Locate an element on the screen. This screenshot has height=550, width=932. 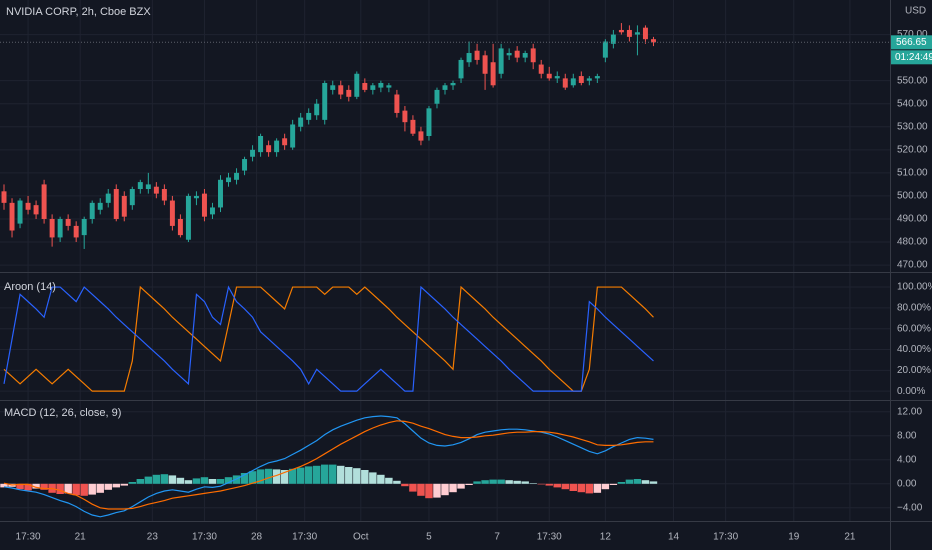
y-tick-label: 550.00 is located at coordinates (912, 80).